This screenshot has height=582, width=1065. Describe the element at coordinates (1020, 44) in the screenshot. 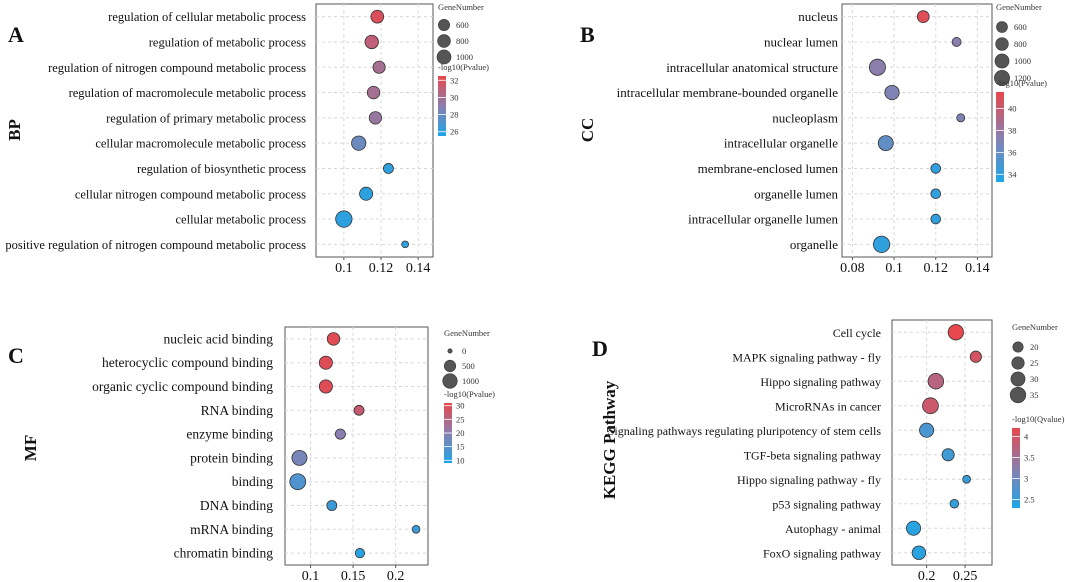

I see `size-legend-label: 800` at that location.